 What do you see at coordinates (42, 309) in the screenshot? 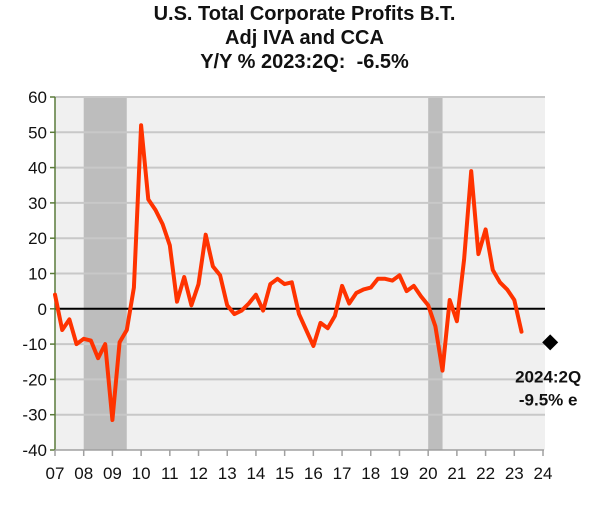
I see `y-tick-label: 0` at bounding box center [42, 309].